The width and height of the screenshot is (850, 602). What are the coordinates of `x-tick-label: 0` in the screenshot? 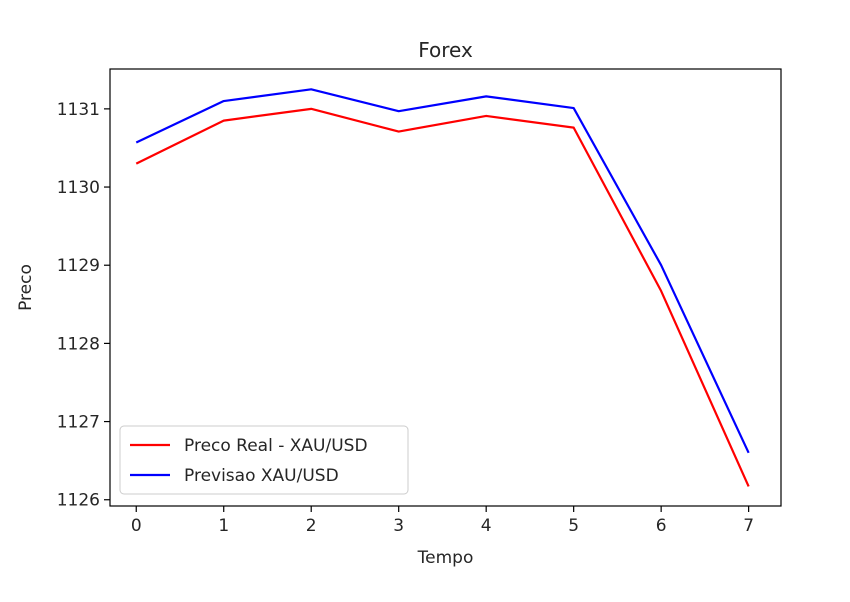 It's located at (136, 526).